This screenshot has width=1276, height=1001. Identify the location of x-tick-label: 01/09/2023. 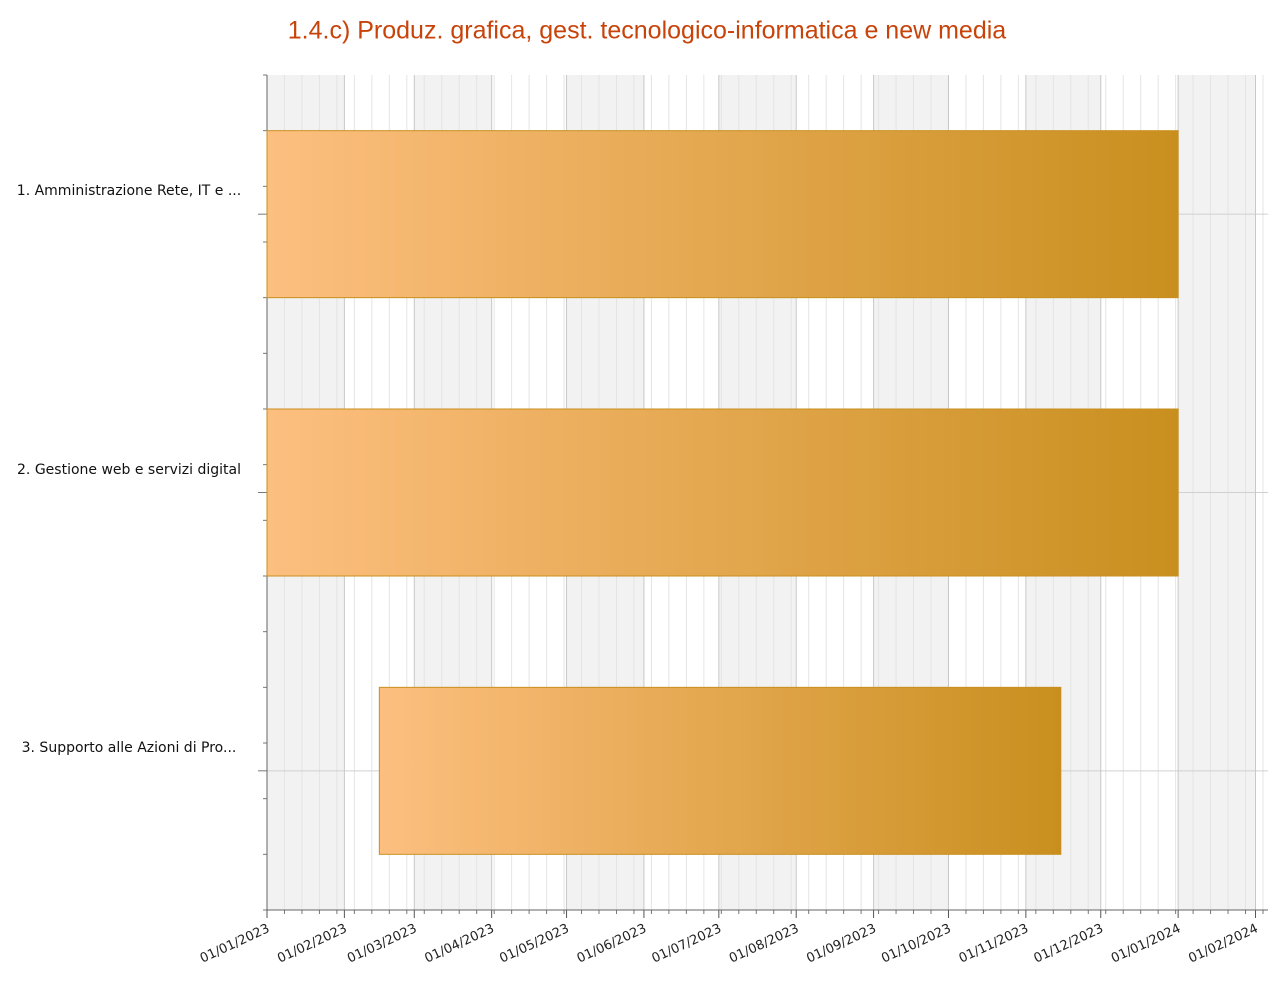
(841, 943).